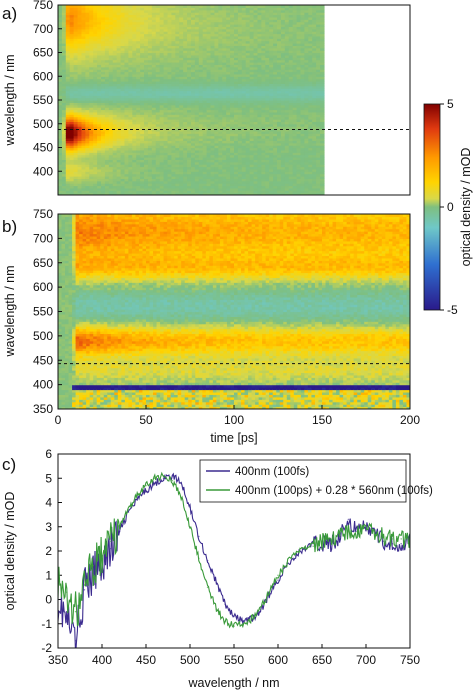  I want to click on heatmap-b-xlabel: time [ps], so click(233, 438).